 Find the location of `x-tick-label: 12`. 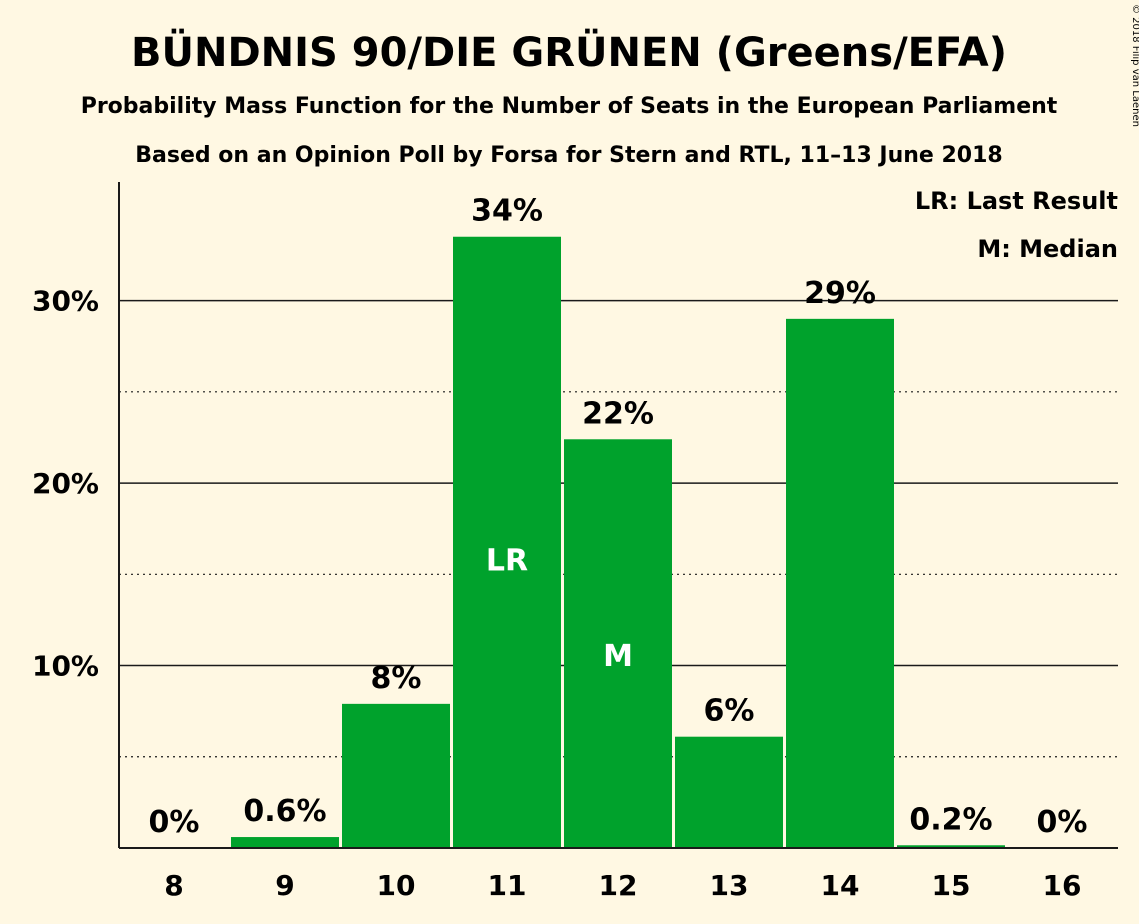

x-tick-label: 12 is located at coordinates (618, 885).